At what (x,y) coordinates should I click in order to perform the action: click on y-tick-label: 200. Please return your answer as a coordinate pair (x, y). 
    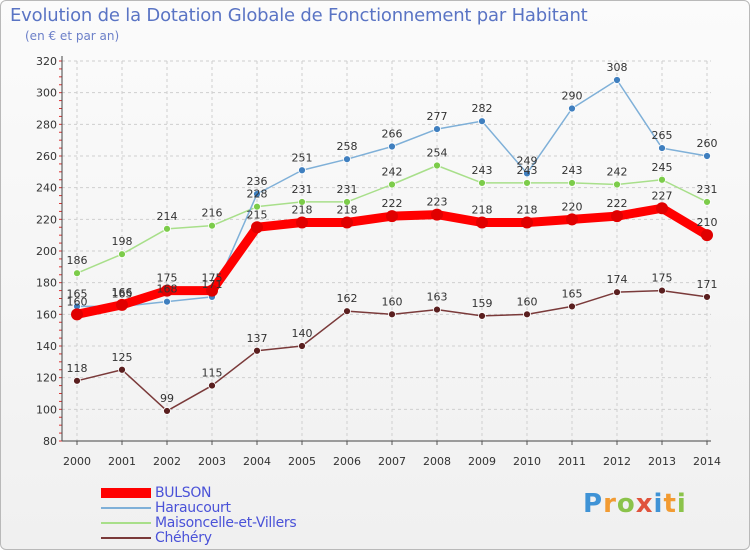
    Looking at the image, I should click on (46, 251).